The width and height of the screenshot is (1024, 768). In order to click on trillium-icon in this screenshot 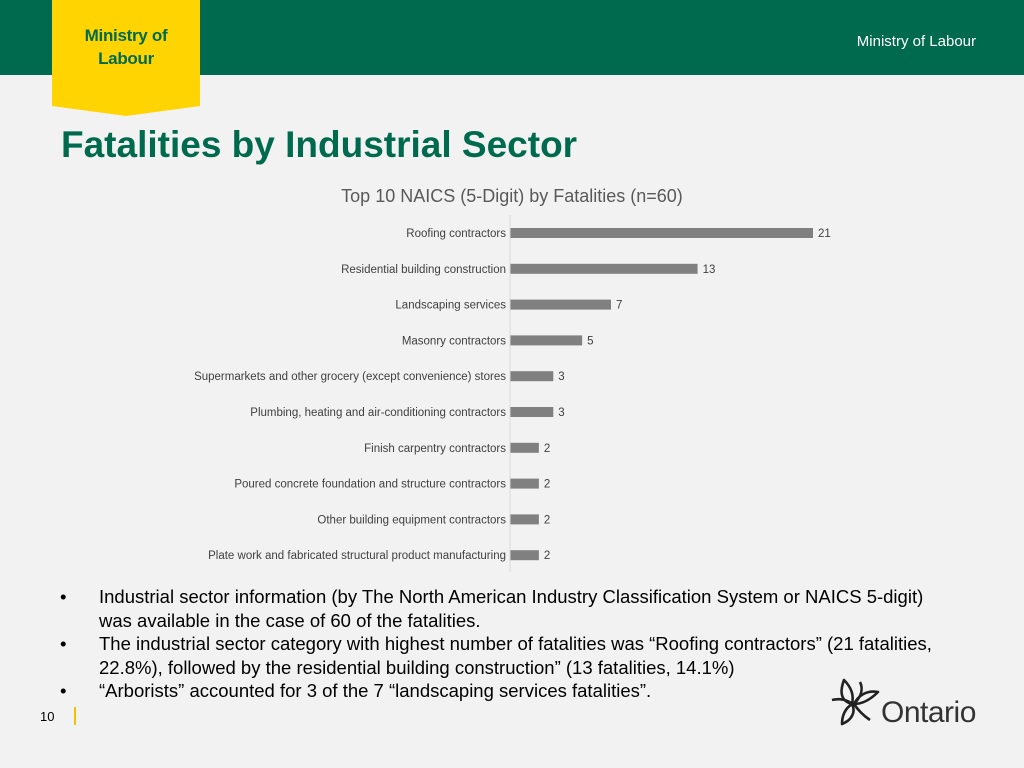, I will do `click(855, 702)`.